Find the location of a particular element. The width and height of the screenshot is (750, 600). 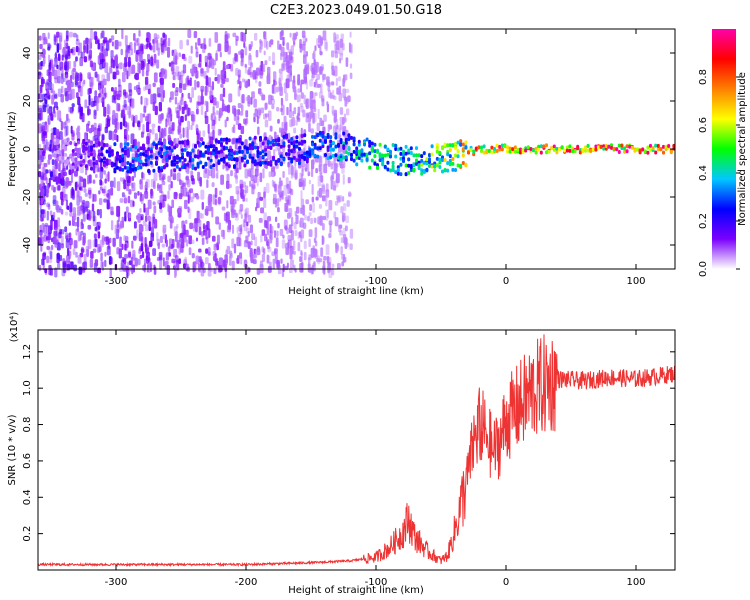

x-tick-label: -200 is located at coordinates (246, 281).